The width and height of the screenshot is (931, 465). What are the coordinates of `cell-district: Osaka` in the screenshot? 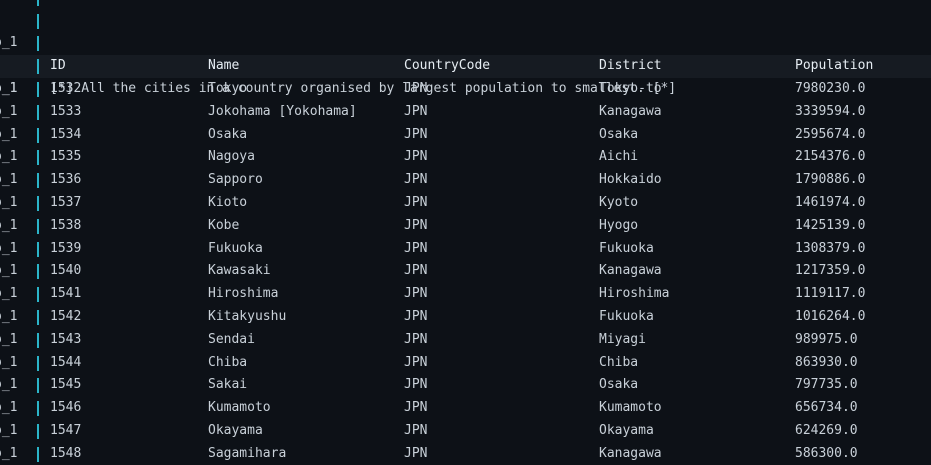 It's located at (619, 134).